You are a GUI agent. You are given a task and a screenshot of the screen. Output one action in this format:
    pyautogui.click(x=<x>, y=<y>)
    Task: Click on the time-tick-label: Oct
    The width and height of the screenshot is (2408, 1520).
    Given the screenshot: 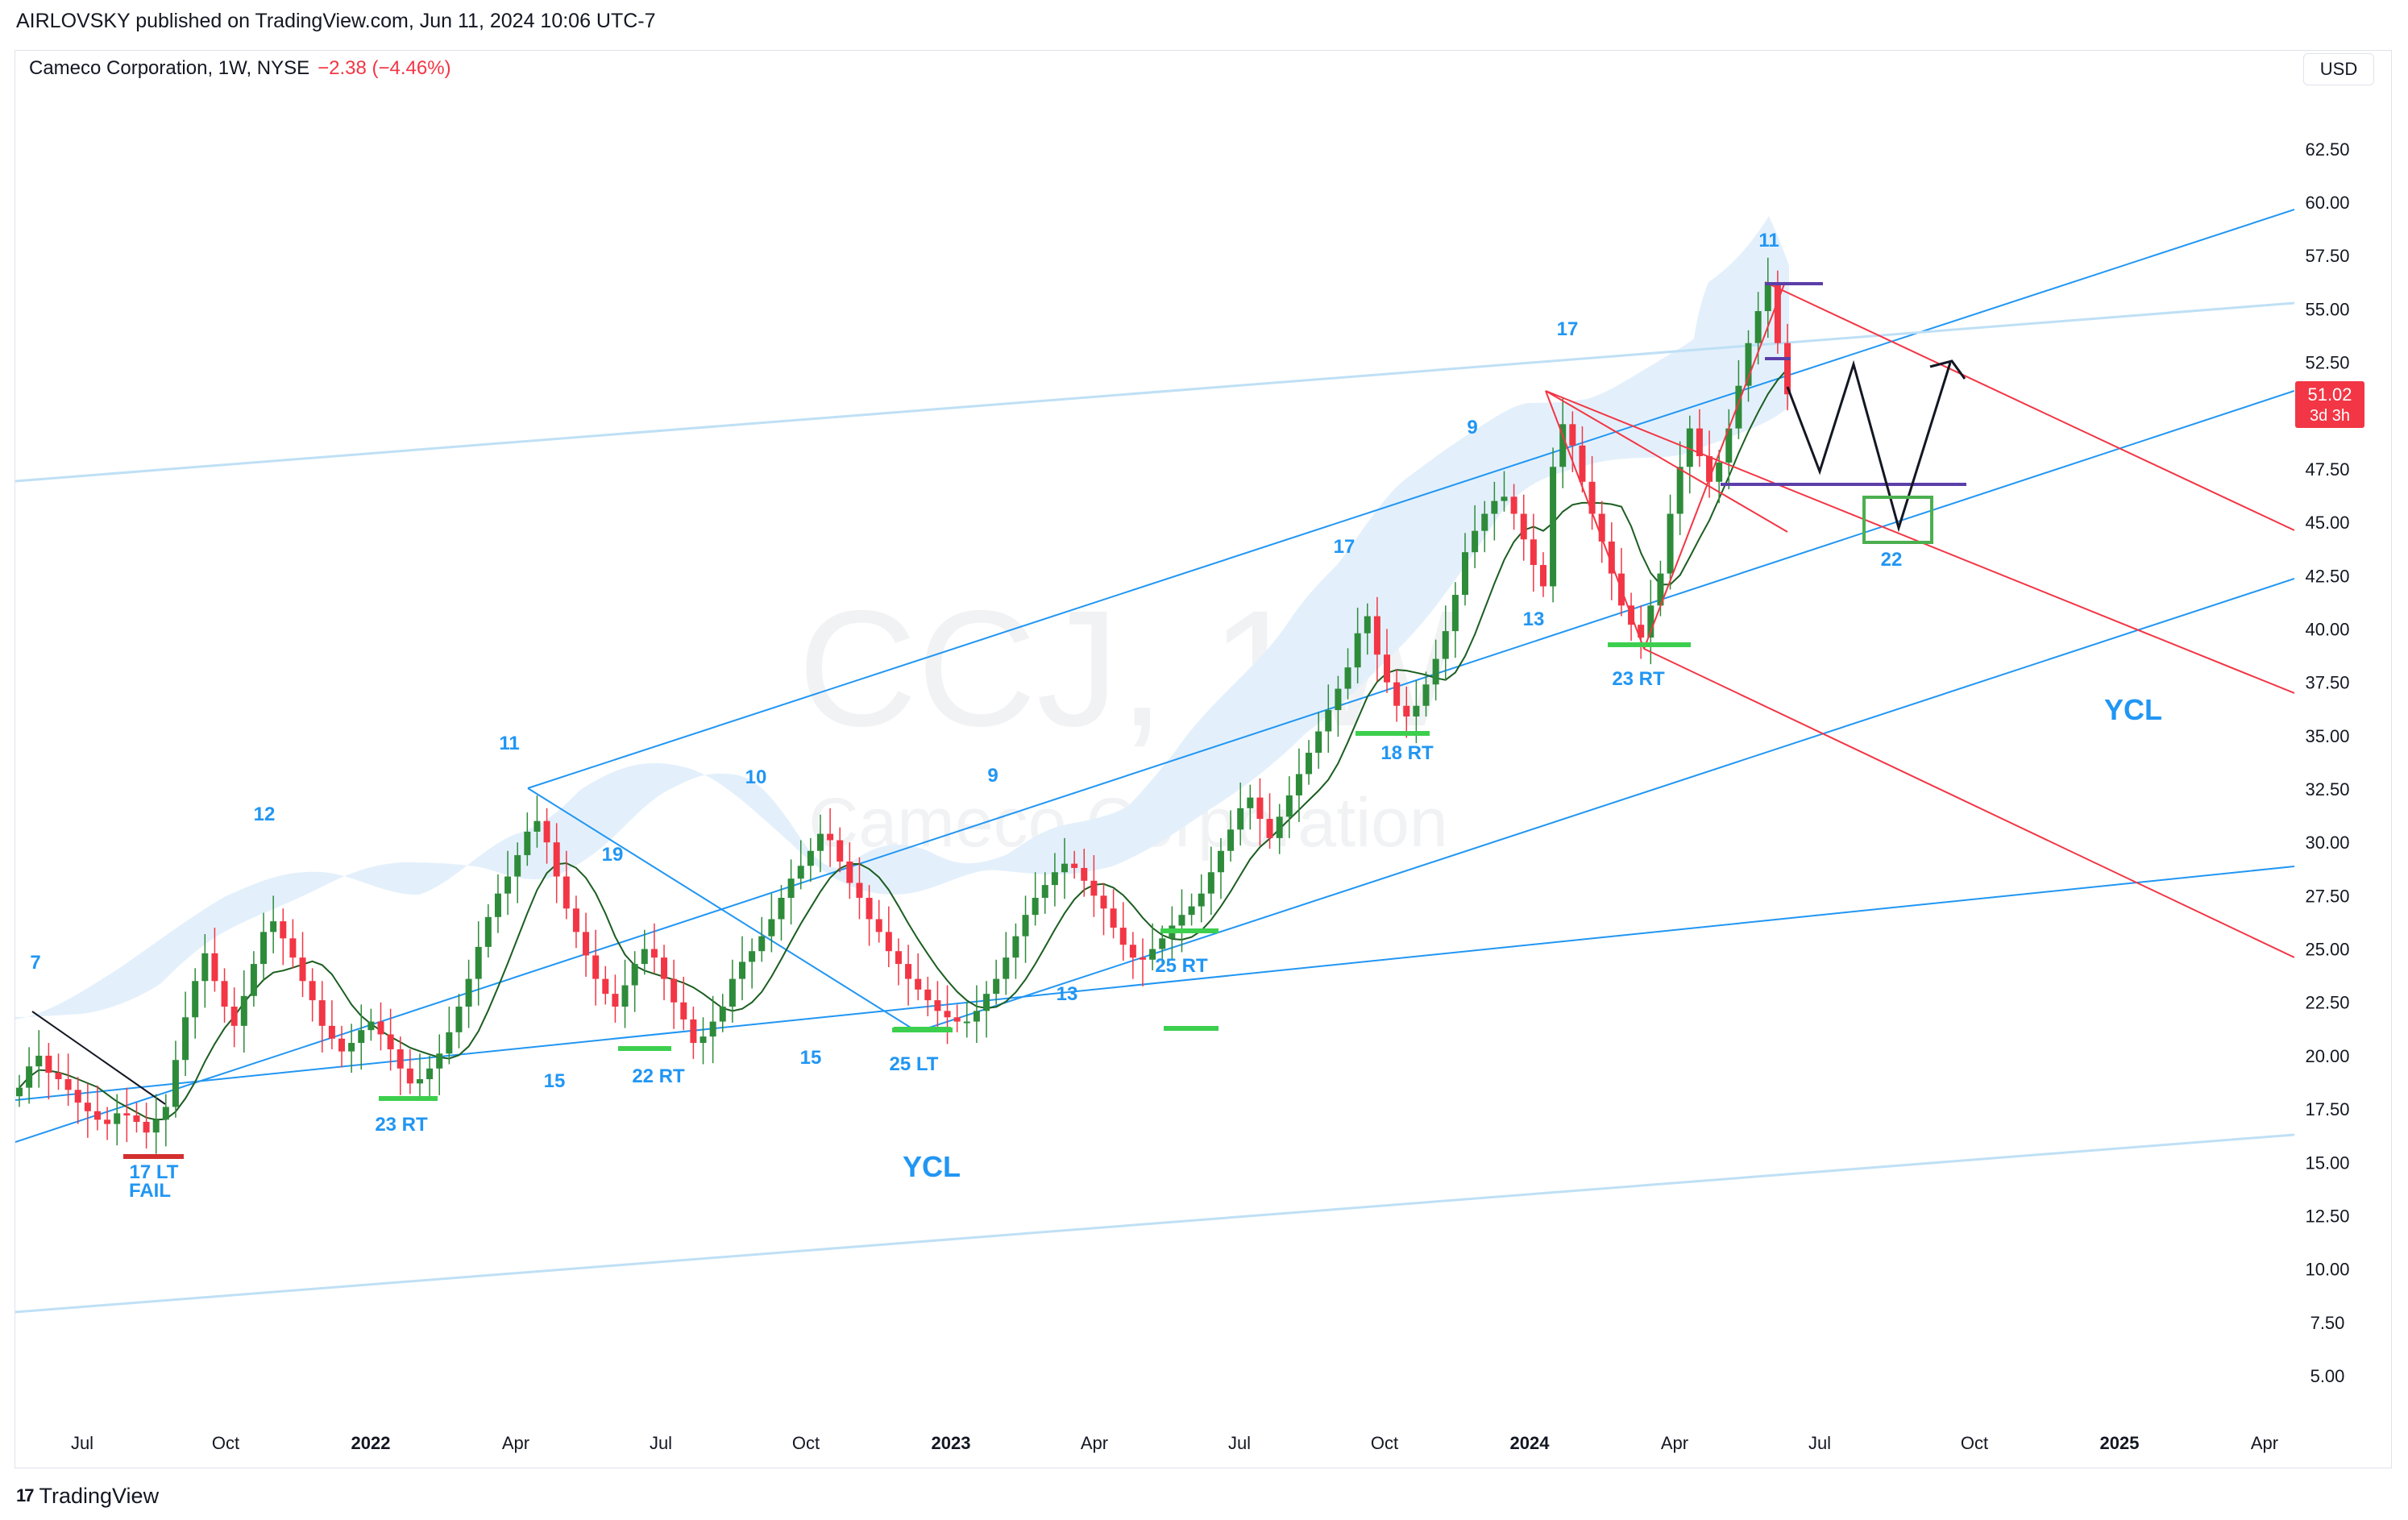 What is the action you would take?
    pyautogui.click(x=1975, y=1443)
    